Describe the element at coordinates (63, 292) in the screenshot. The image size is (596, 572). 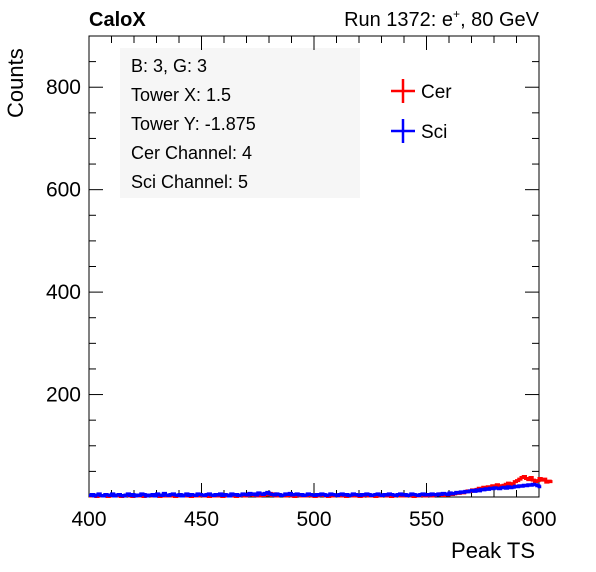
I see `y-tick-label: 400` at that location.